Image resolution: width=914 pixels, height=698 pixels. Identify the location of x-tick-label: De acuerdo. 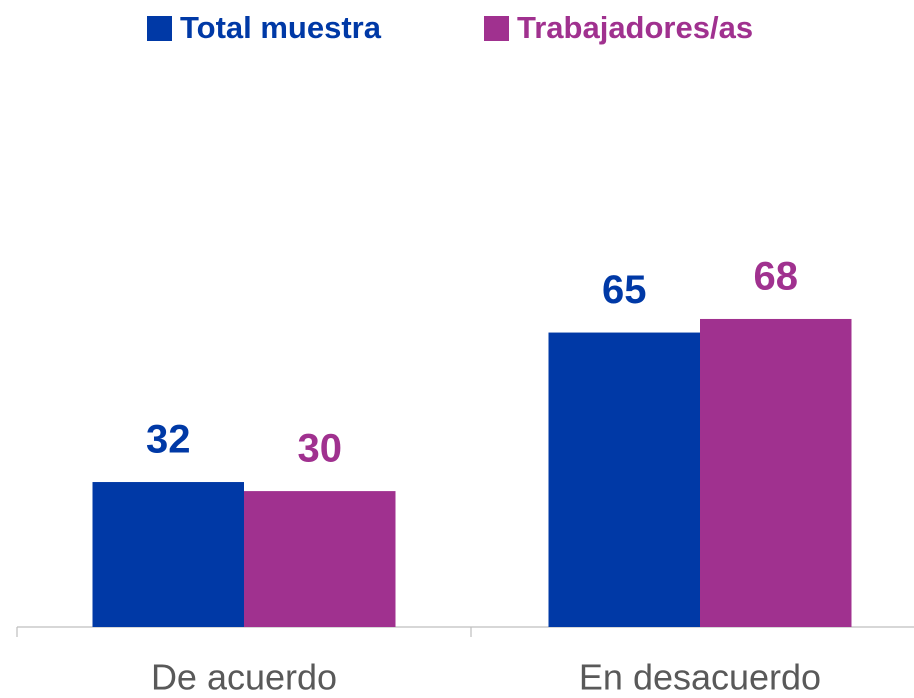
(244, 677).